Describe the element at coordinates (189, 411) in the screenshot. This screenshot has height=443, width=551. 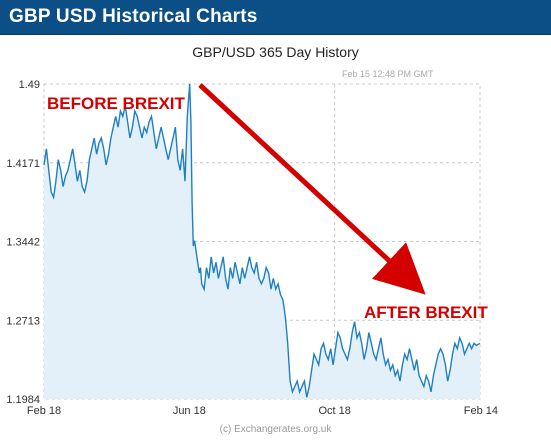
I see `x-tick-label: Jun 18` at that location.